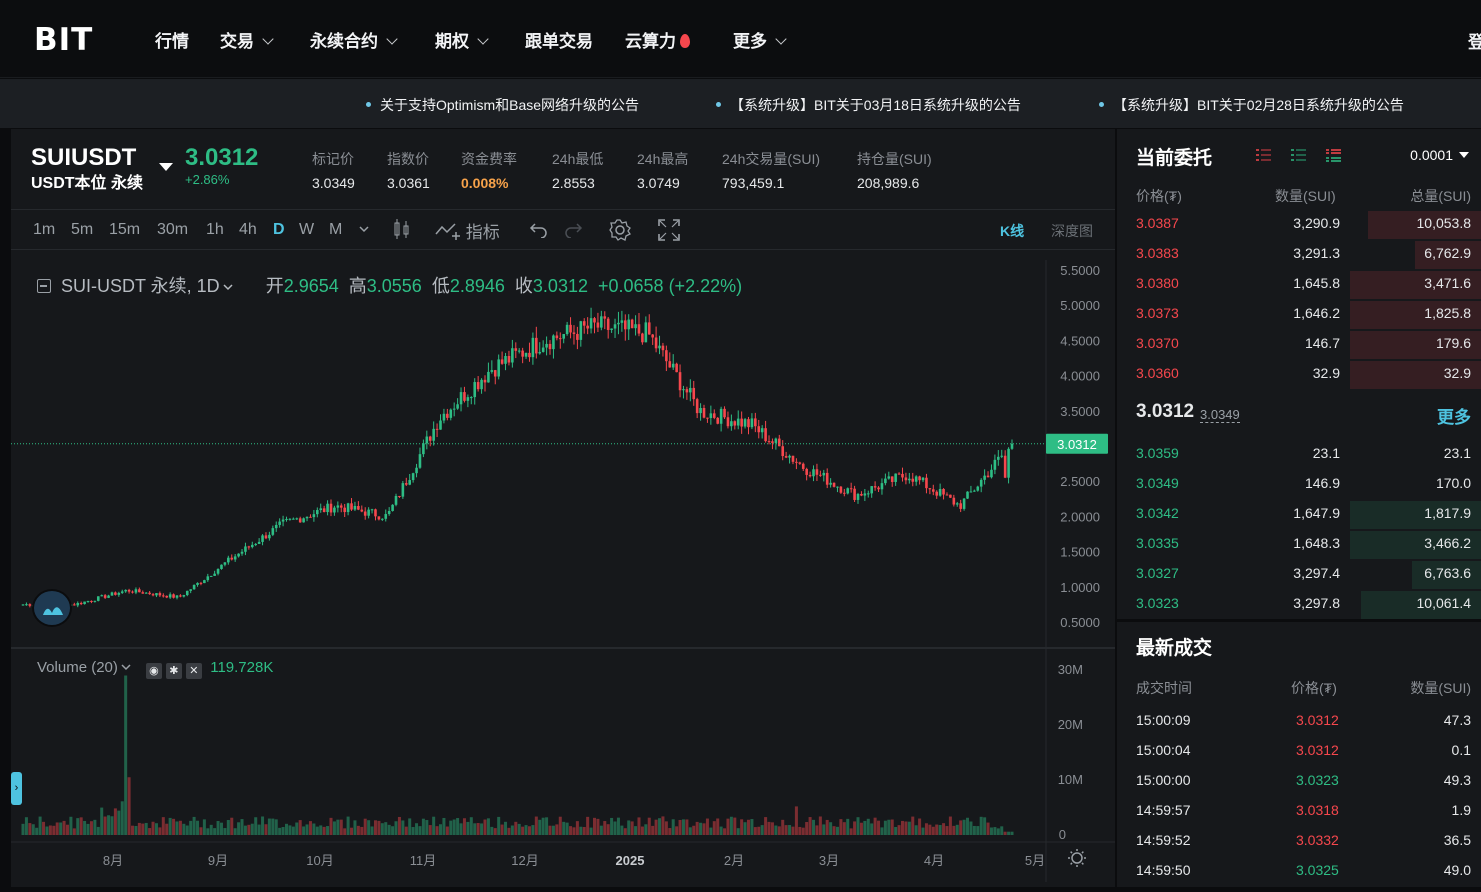  Describe the element at coordinates (1263, 155) in the screenshot. I see `orderbook-asks-only-icon` at that location.